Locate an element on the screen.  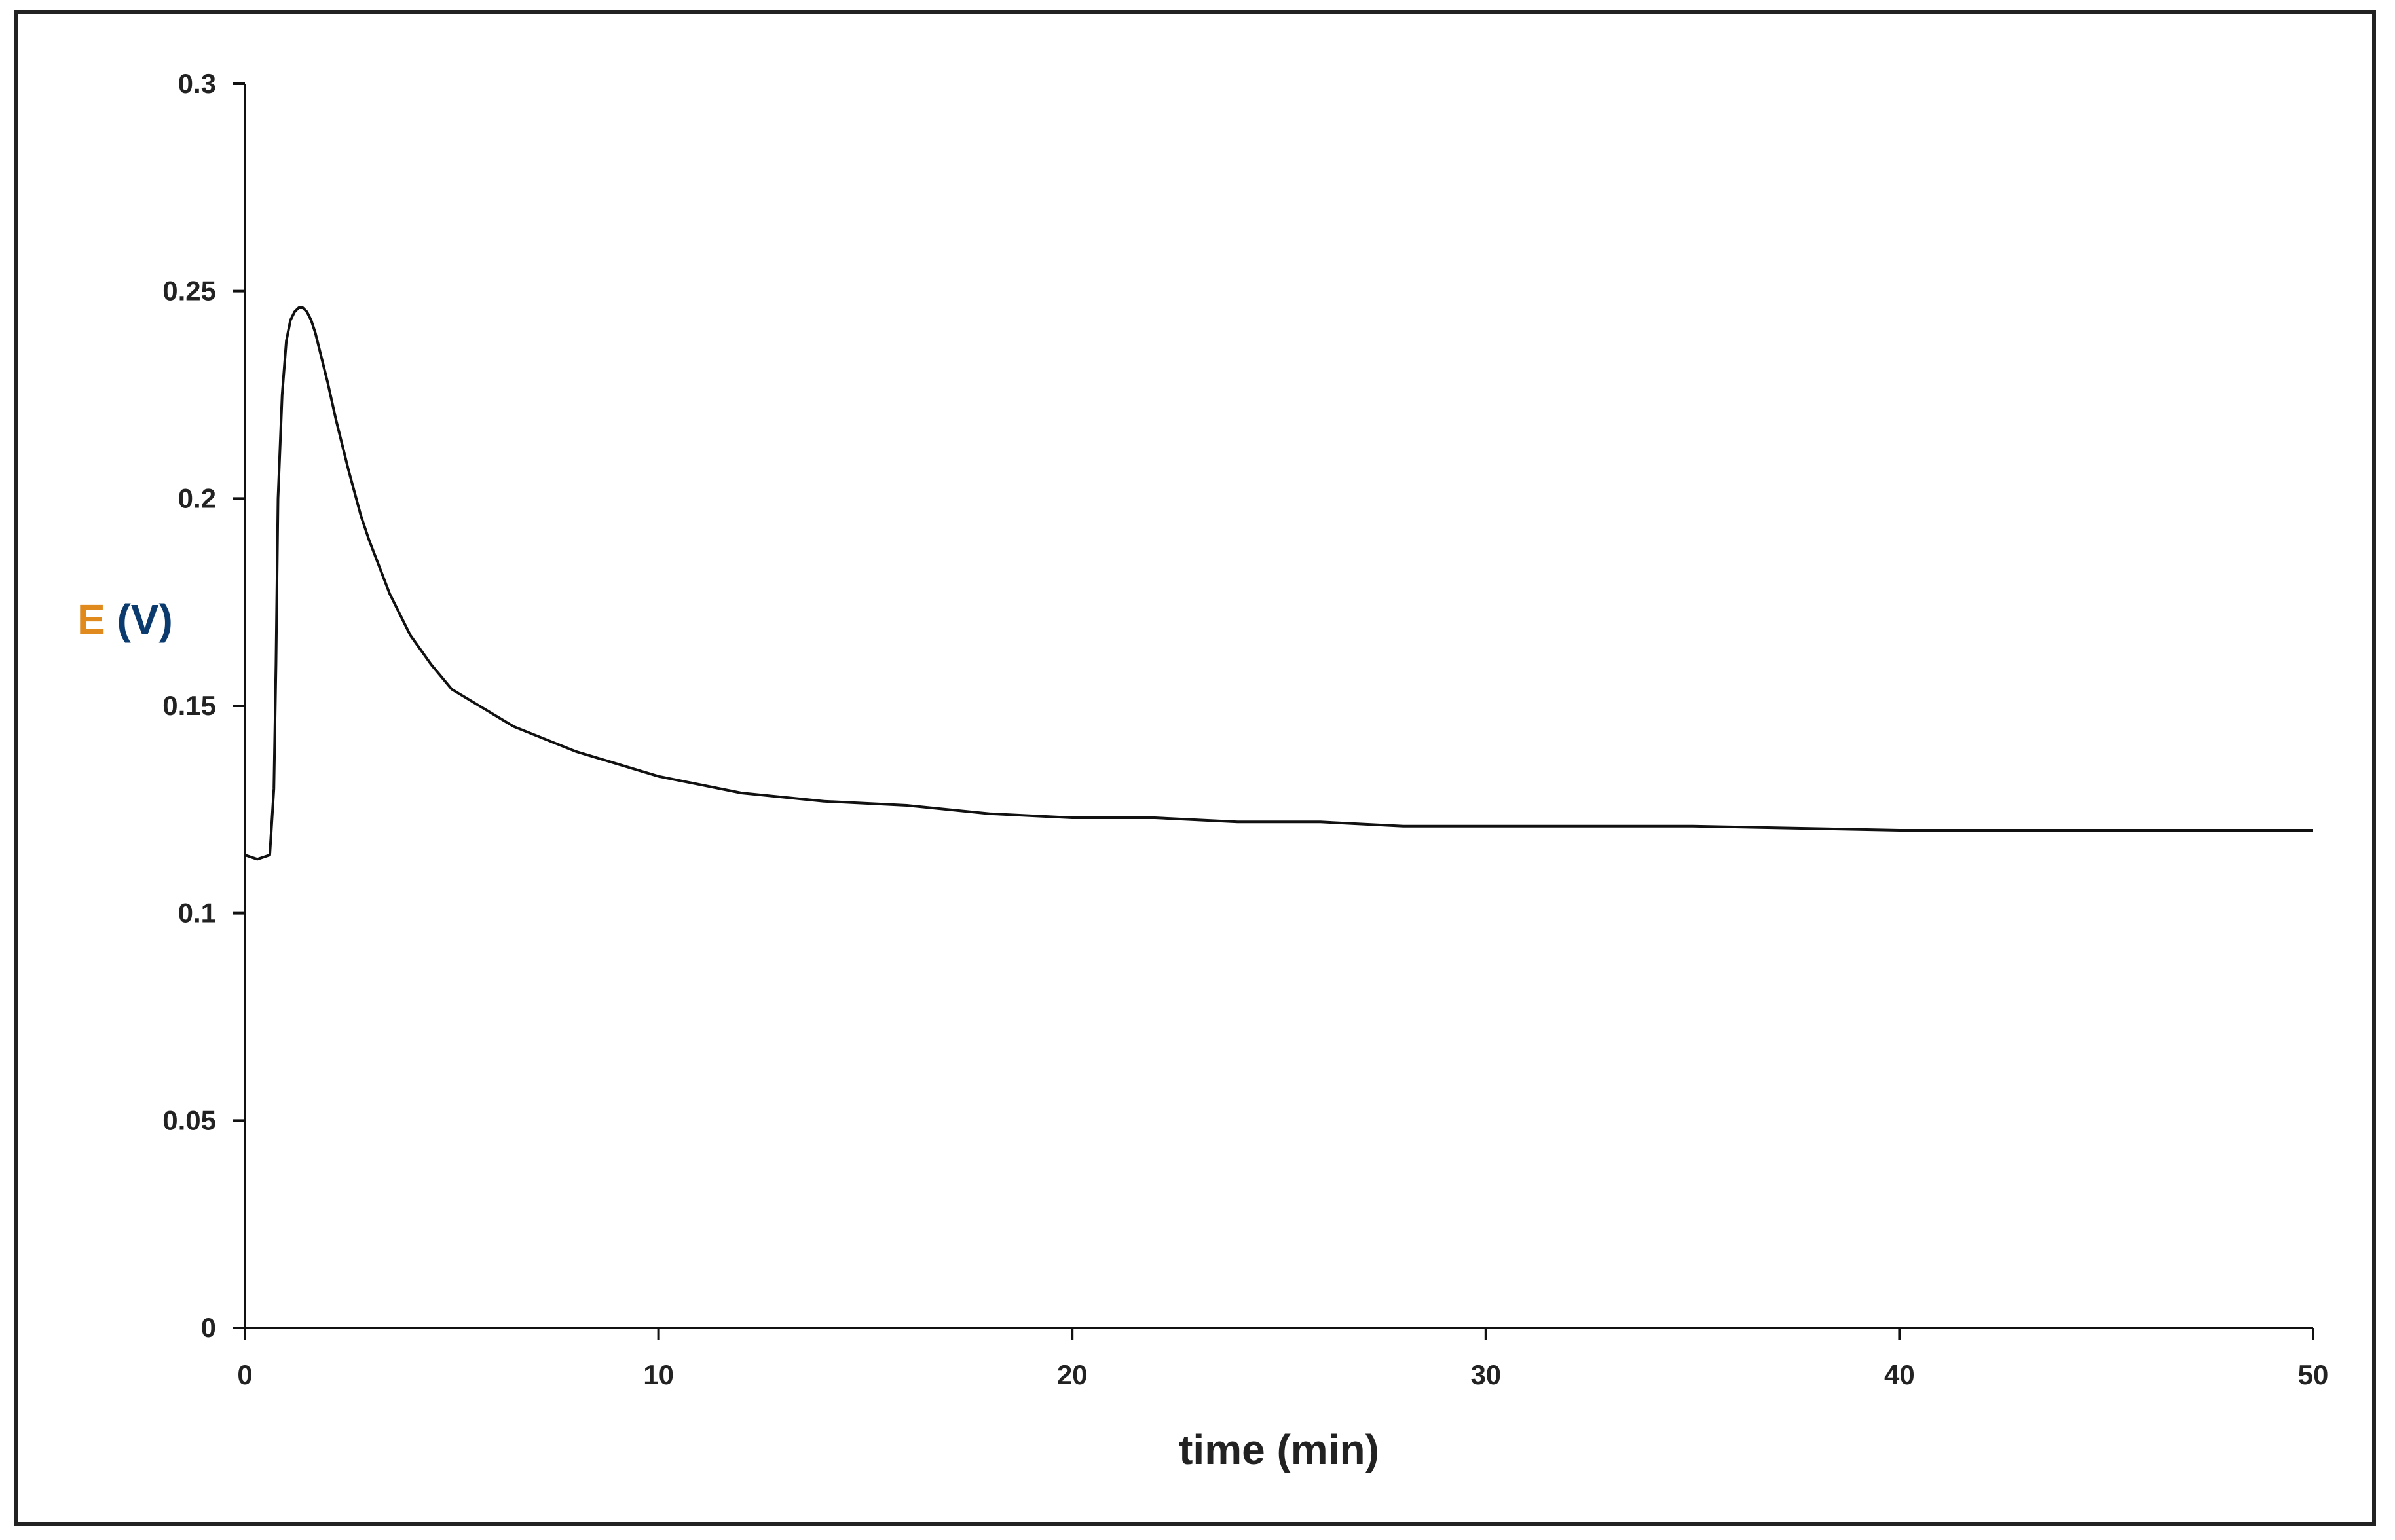
y-tick-label: 0 is located at coordinates (208, 1327).